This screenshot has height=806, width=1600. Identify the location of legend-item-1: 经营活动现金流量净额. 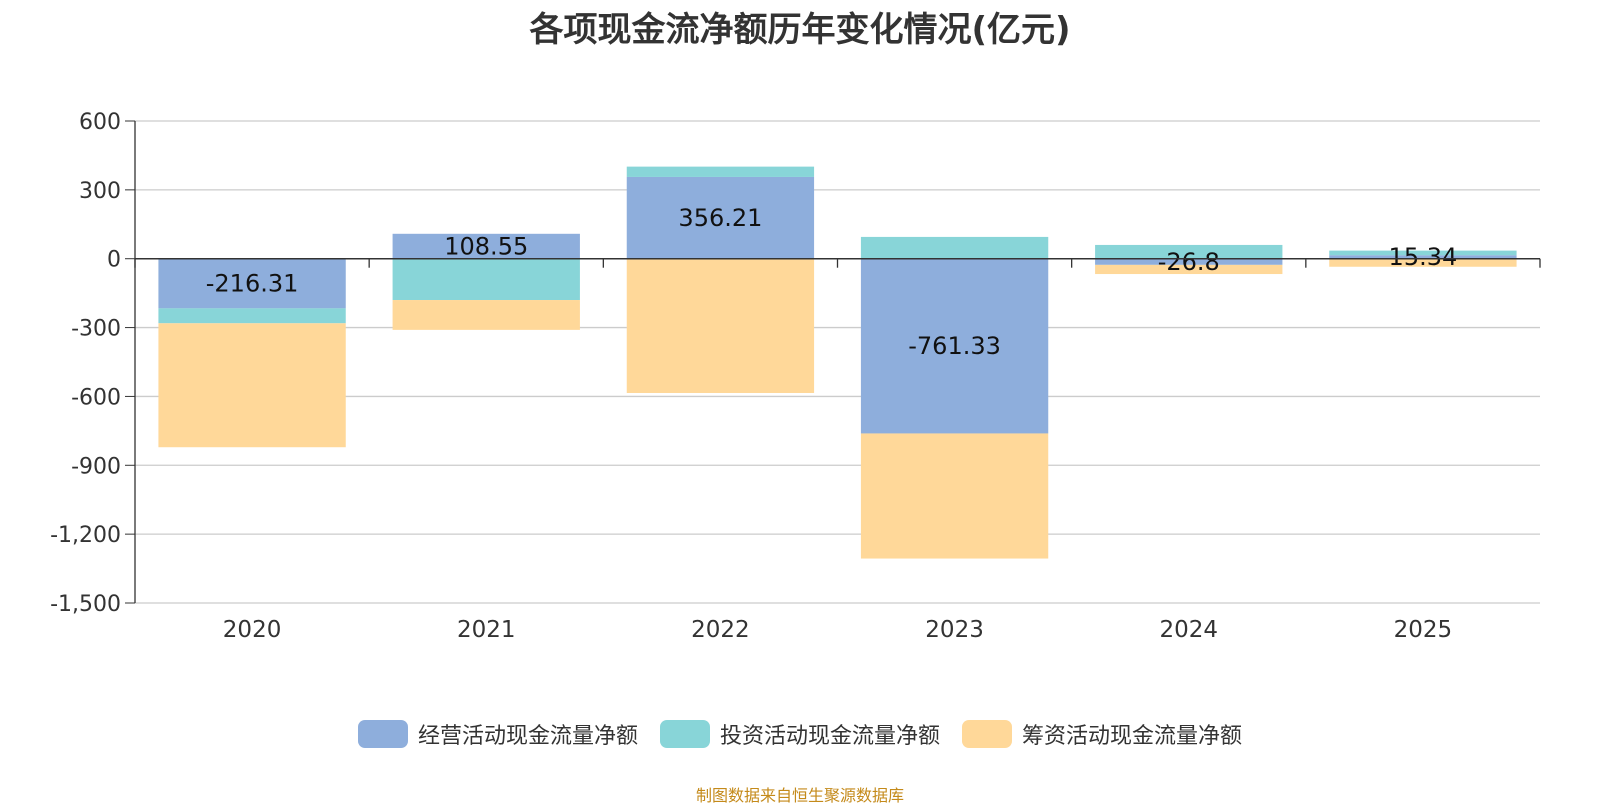
(497, 734).